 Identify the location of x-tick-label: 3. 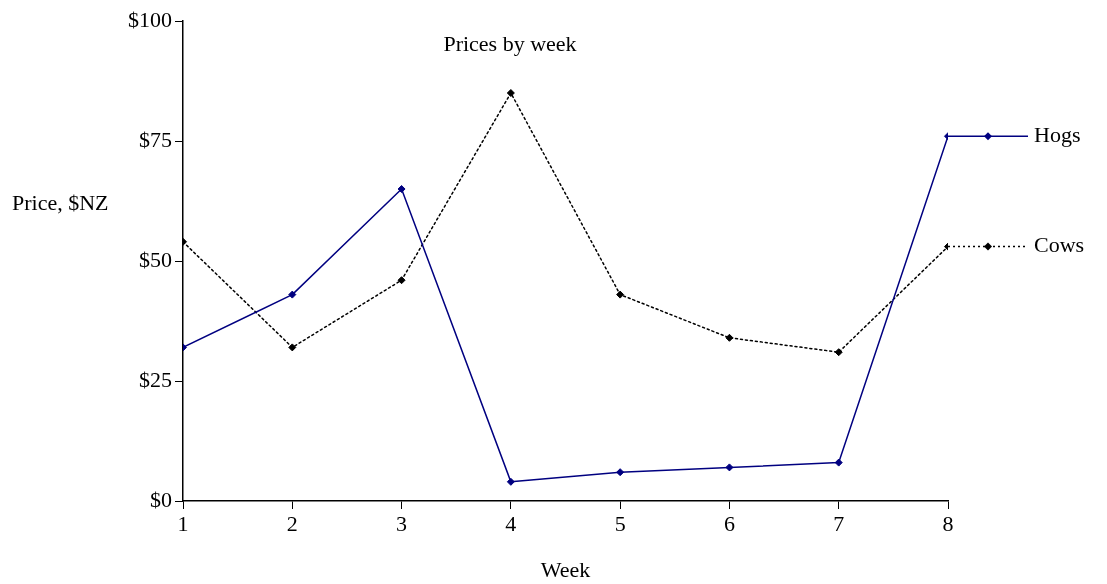
(402, 523).